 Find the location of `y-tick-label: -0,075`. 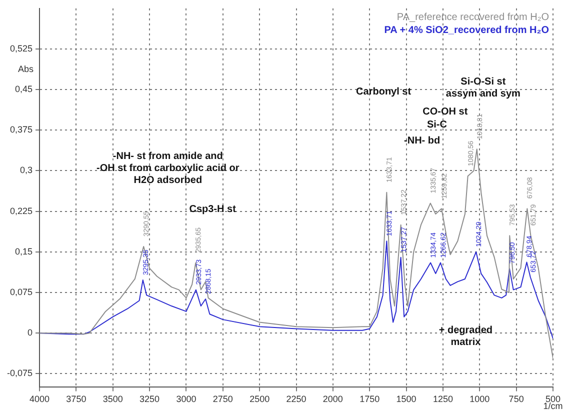

y-tick-label: -0,075 is located at coordinates (19, 373).